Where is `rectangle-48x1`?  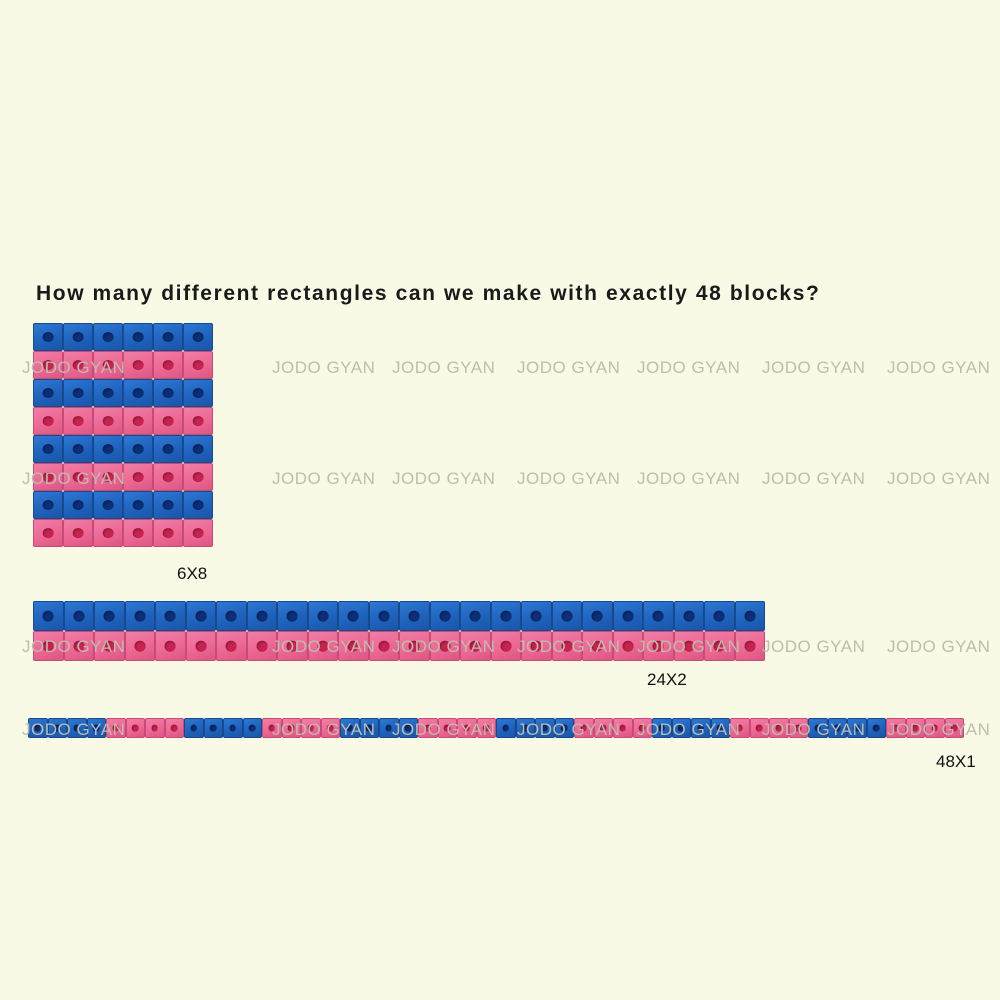 rectangle-48x1 is located at coordinates (496, 728).